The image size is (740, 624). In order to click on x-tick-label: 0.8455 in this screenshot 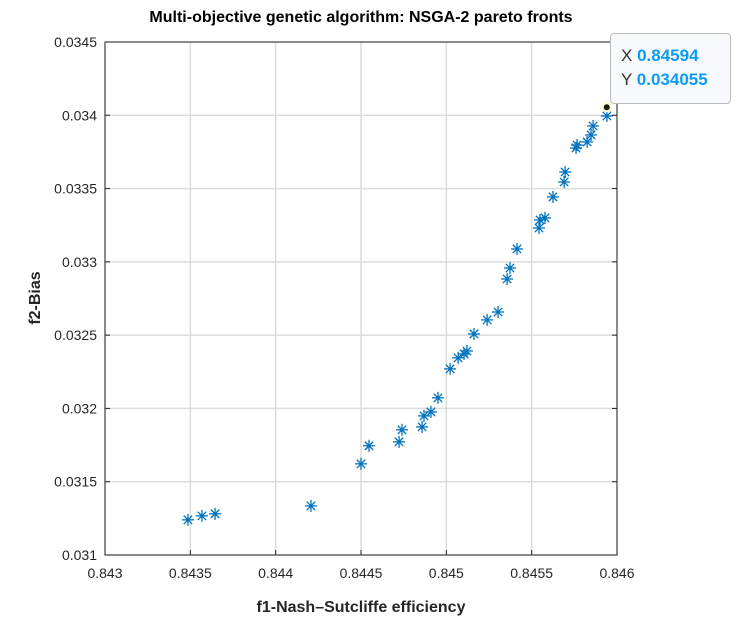, I will do `click(531, 573)`.